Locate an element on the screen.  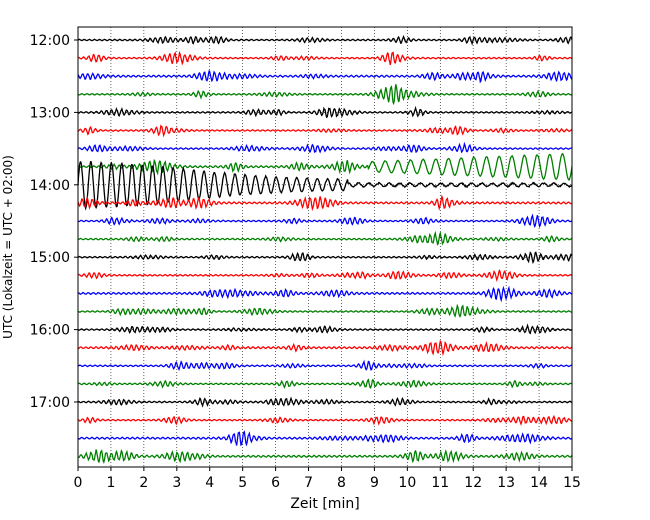
y-tick-label: 16:00 is located at coordinates (50, 331).